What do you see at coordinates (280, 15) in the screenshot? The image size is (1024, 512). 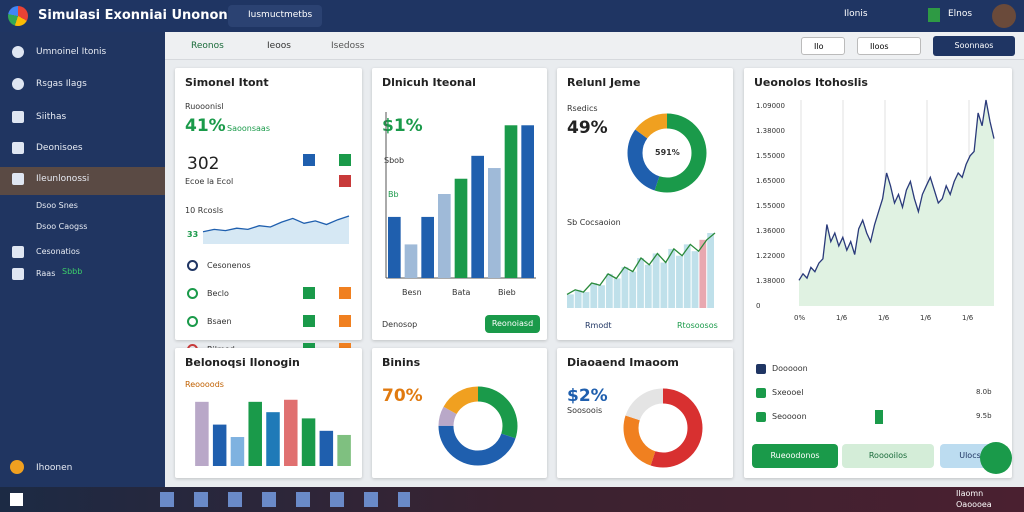 I see `search-text: Iusmuctmetbs` at bounding box center [280, 15].